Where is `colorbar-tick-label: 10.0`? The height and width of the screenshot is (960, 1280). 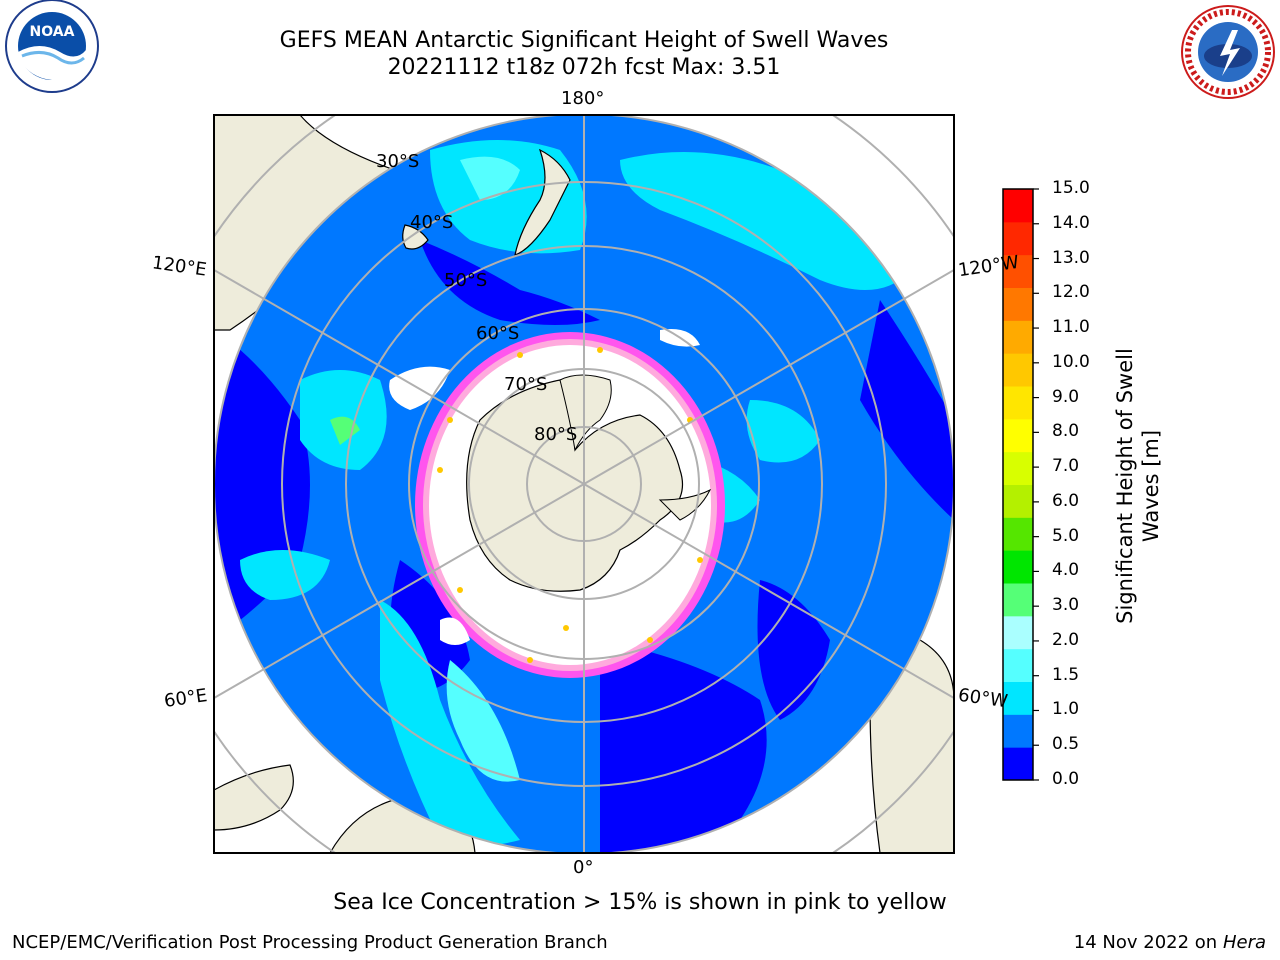 colorbar-tick-label: 10.0 is located at coordinates (1071, 361).